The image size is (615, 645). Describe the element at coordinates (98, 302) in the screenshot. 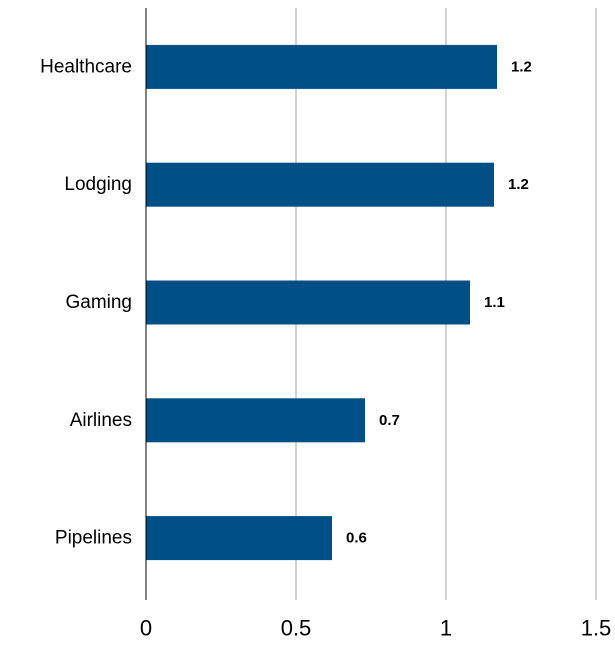

I see `category-label: Gaming` at that location.